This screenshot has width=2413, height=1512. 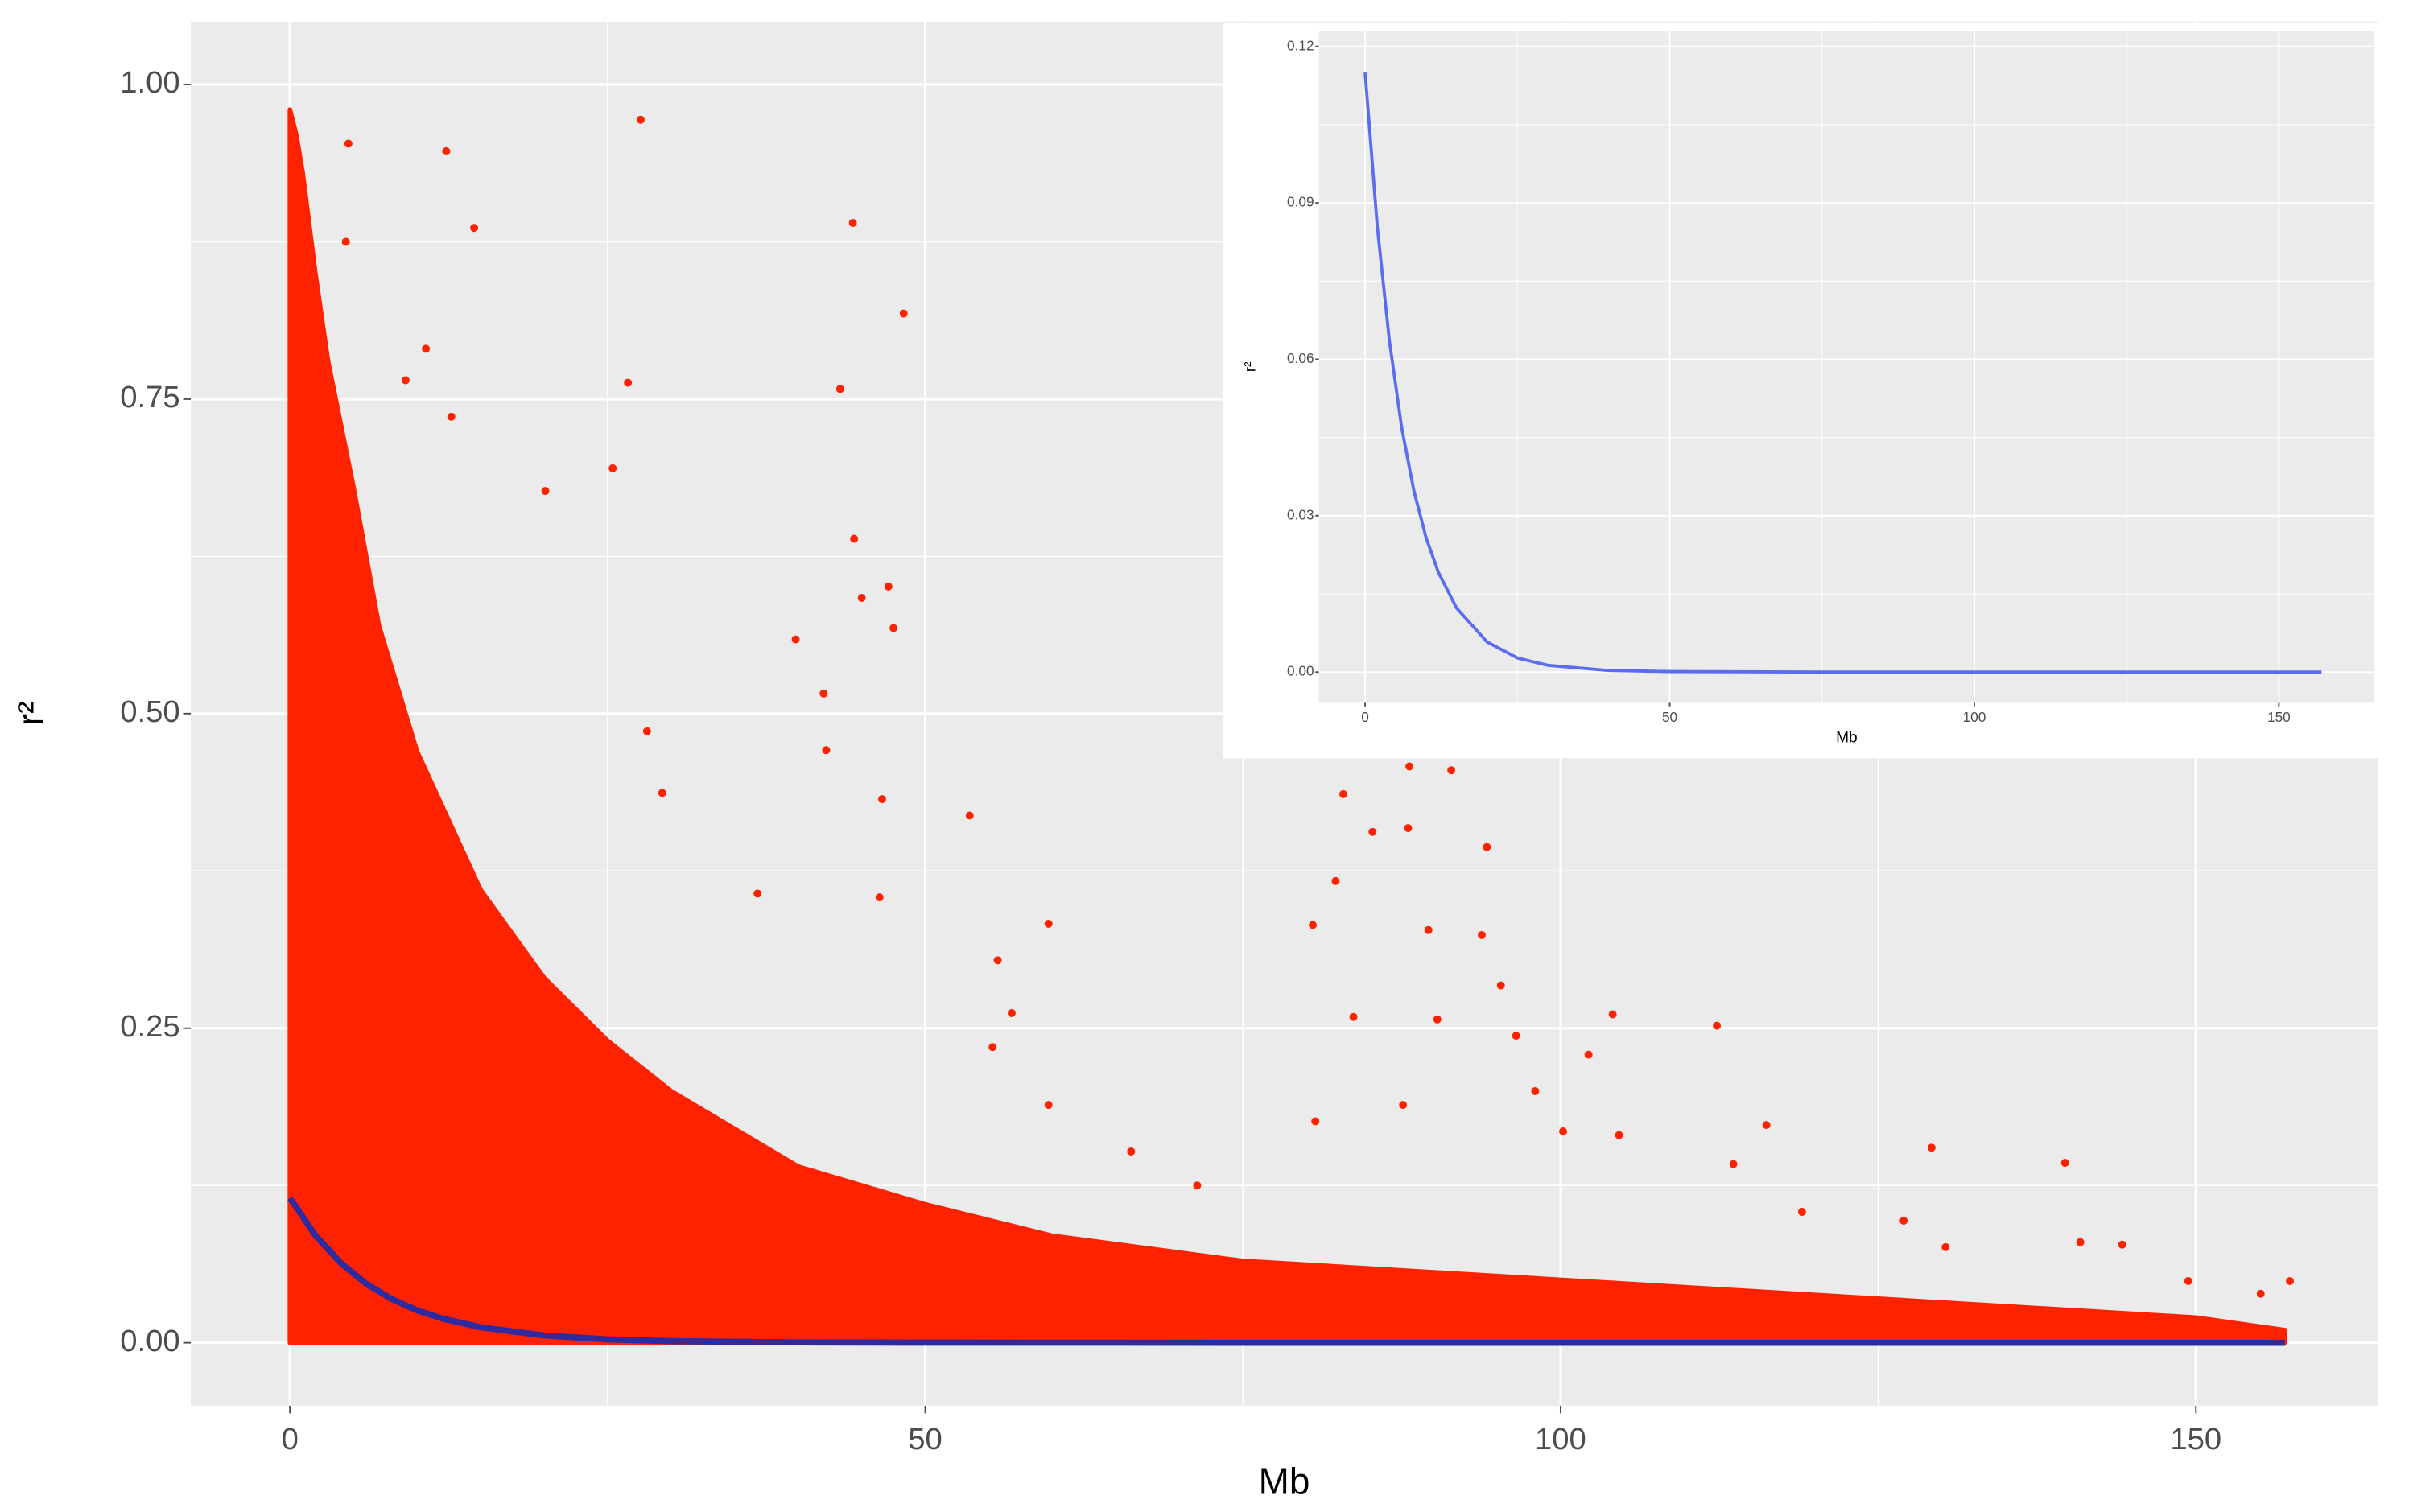 I want to click on y-tick-label: 0.50, so click(x=149, y=711).